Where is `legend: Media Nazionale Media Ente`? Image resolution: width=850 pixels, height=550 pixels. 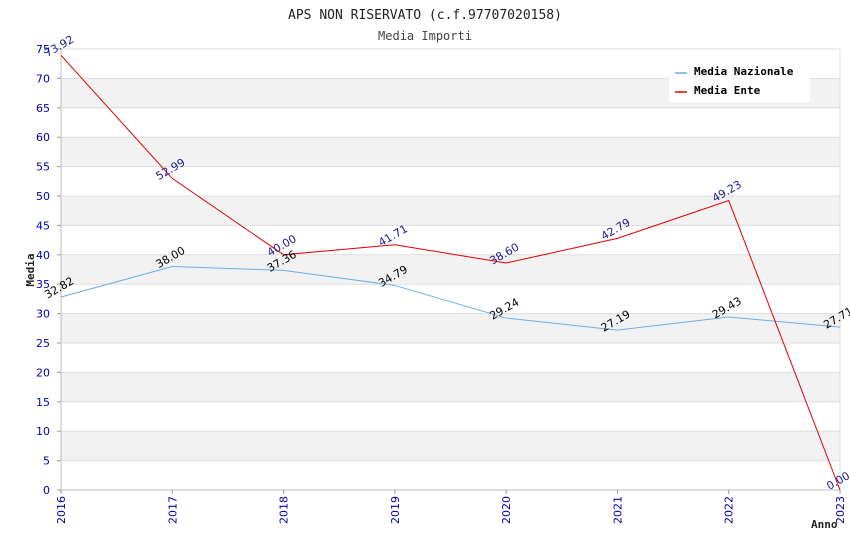 legend: Media Nazionale Media Ente is located at coordinates (739, 81).